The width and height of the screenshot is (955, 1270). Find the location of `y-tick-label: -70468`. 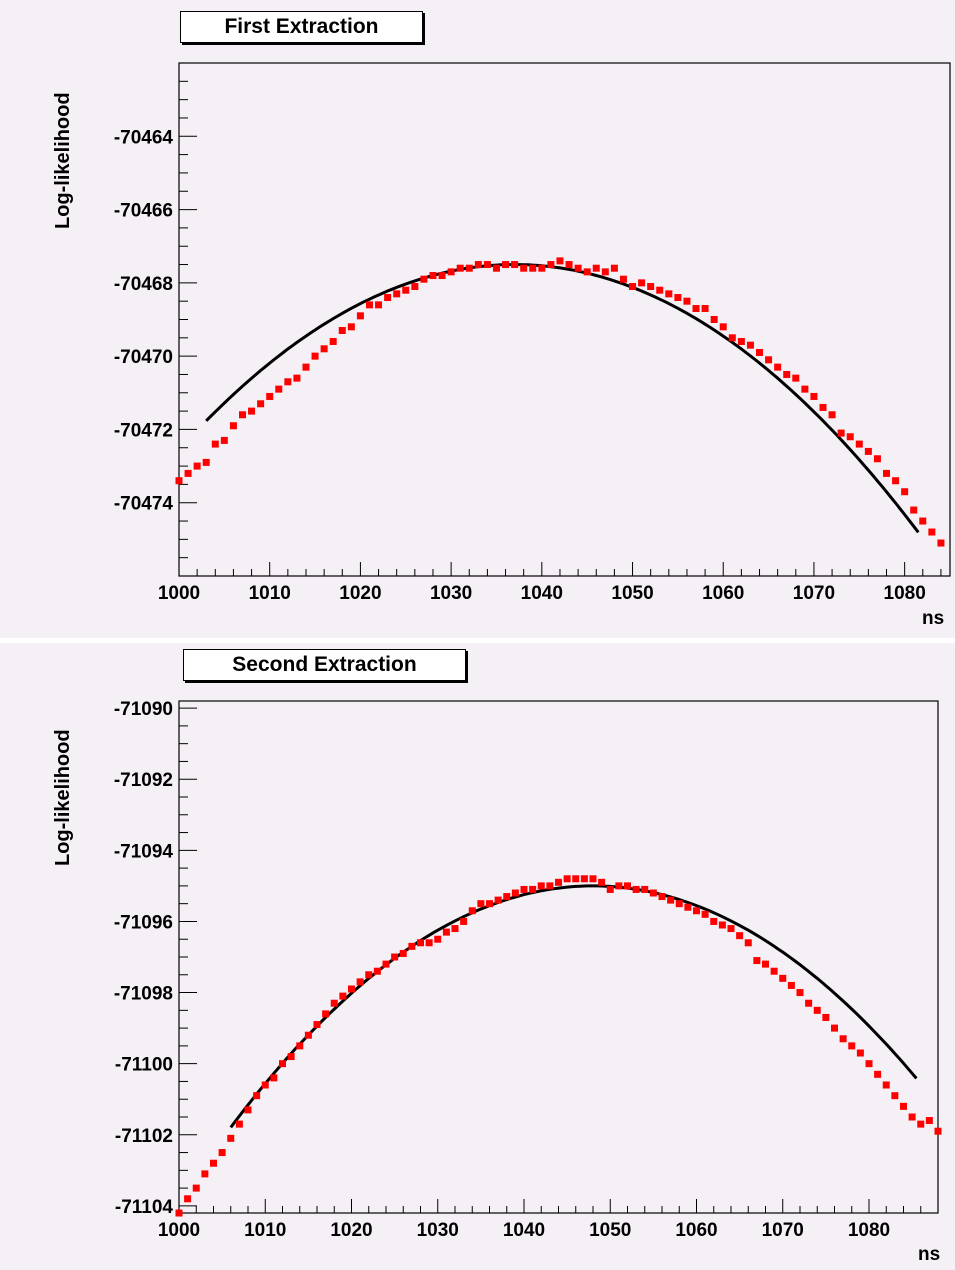

y-tick-label: -70468 is located at coordinates (143, 284).